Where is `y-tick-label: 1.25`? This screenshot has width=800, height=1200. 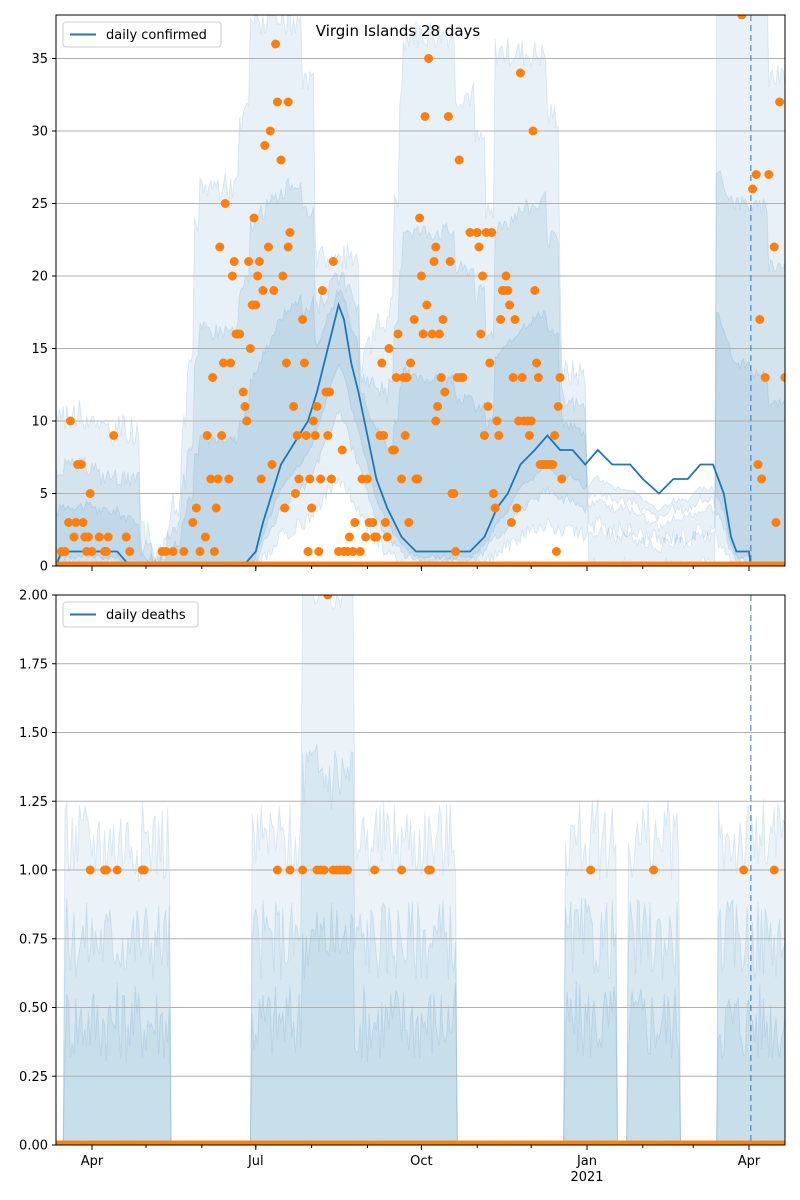 y-tick-label: 1.25 is located at coordinates (33, 802).